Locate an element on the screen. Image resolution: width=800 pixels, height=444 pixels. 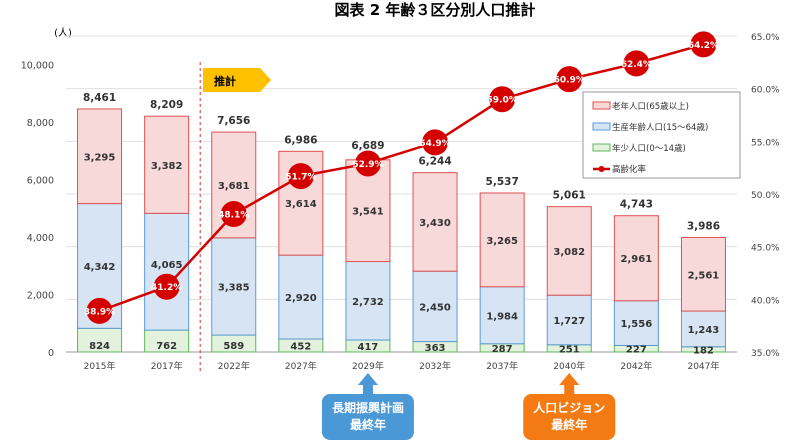
ratio-label: 41.2% is located at coordinates (166, 288).